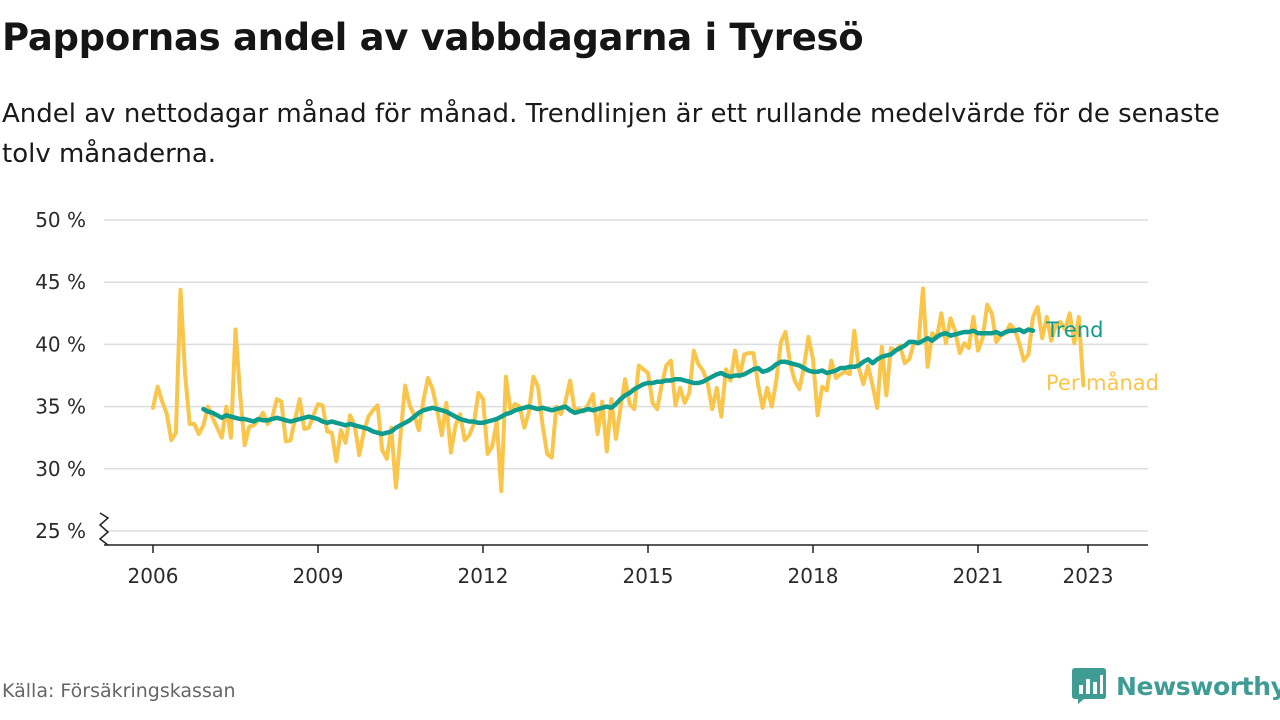 The image size is (1280, 720). Describe the element at coordinates (433, 37) in the screenshot. I see `chart-title: Pappornas andel av vabbdagarna i Tyresö` at that location.